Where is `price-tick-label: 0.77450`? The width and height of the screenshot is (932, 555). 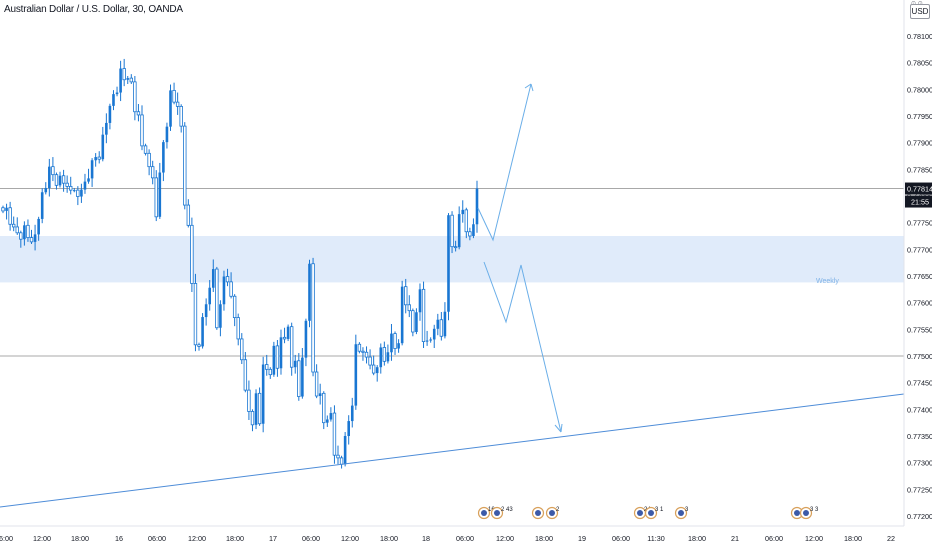 price-tick-label: 0.77450 is located at coordinates (919, 383).